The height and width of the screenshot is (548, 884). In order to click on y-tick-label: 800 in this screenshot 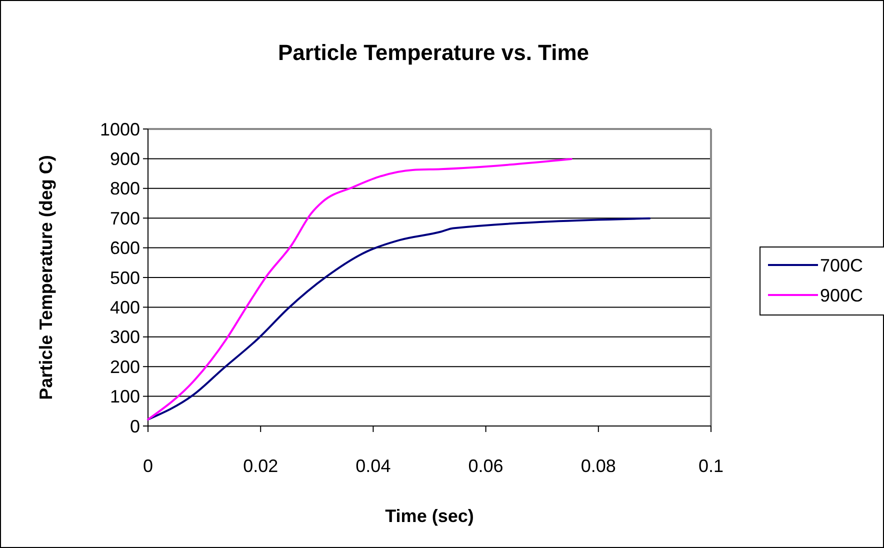, I will do `click(125, 188)`.